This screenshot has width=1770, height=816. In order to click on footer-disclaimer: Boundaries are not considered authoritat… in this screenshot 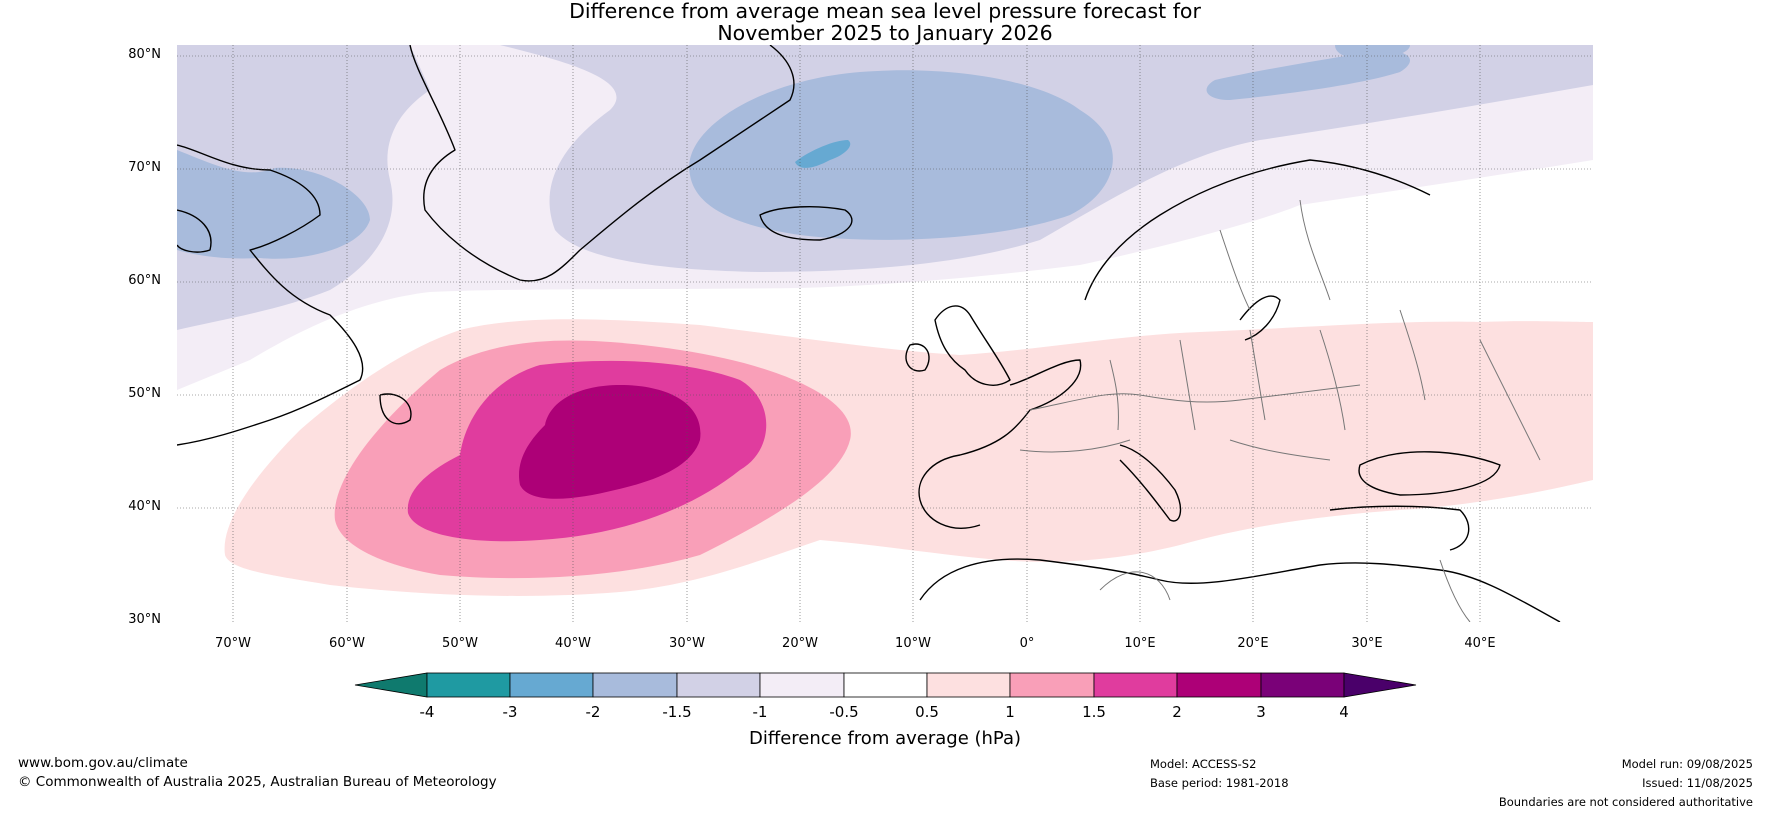, I will do `click(1625, 802)`.